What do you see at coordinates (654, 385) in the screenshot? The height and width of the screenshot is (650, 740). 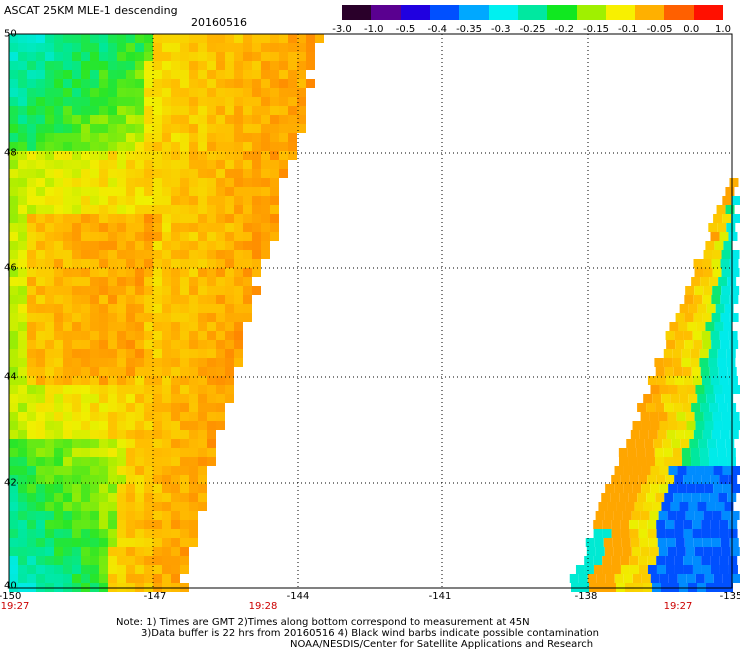 I see `right-swath` at bounding box center [654, 385].